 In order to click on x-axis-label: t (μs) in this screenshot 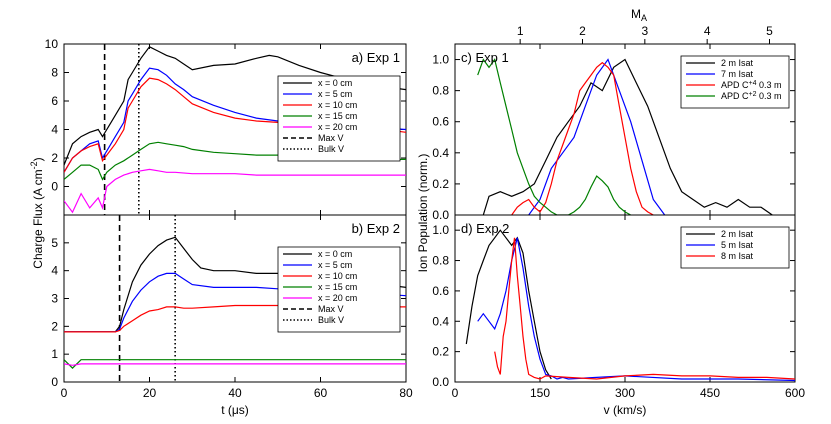, I will do `click(235, 410)`.